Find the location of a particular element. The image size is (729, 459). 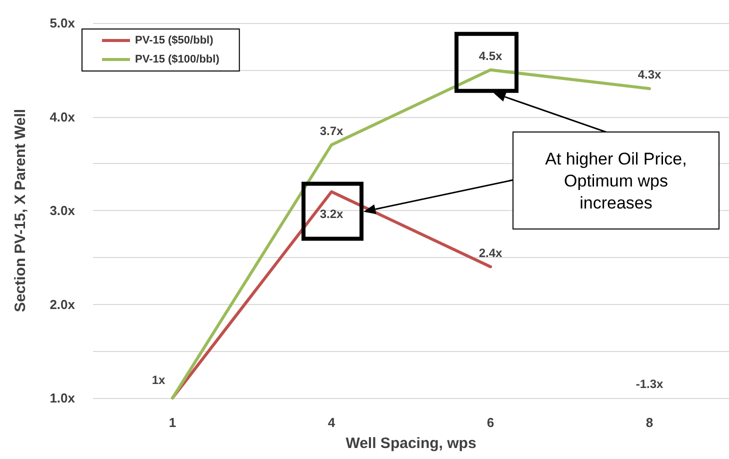

y-tick-label: 1.0x is located at coordinates (63, 398).